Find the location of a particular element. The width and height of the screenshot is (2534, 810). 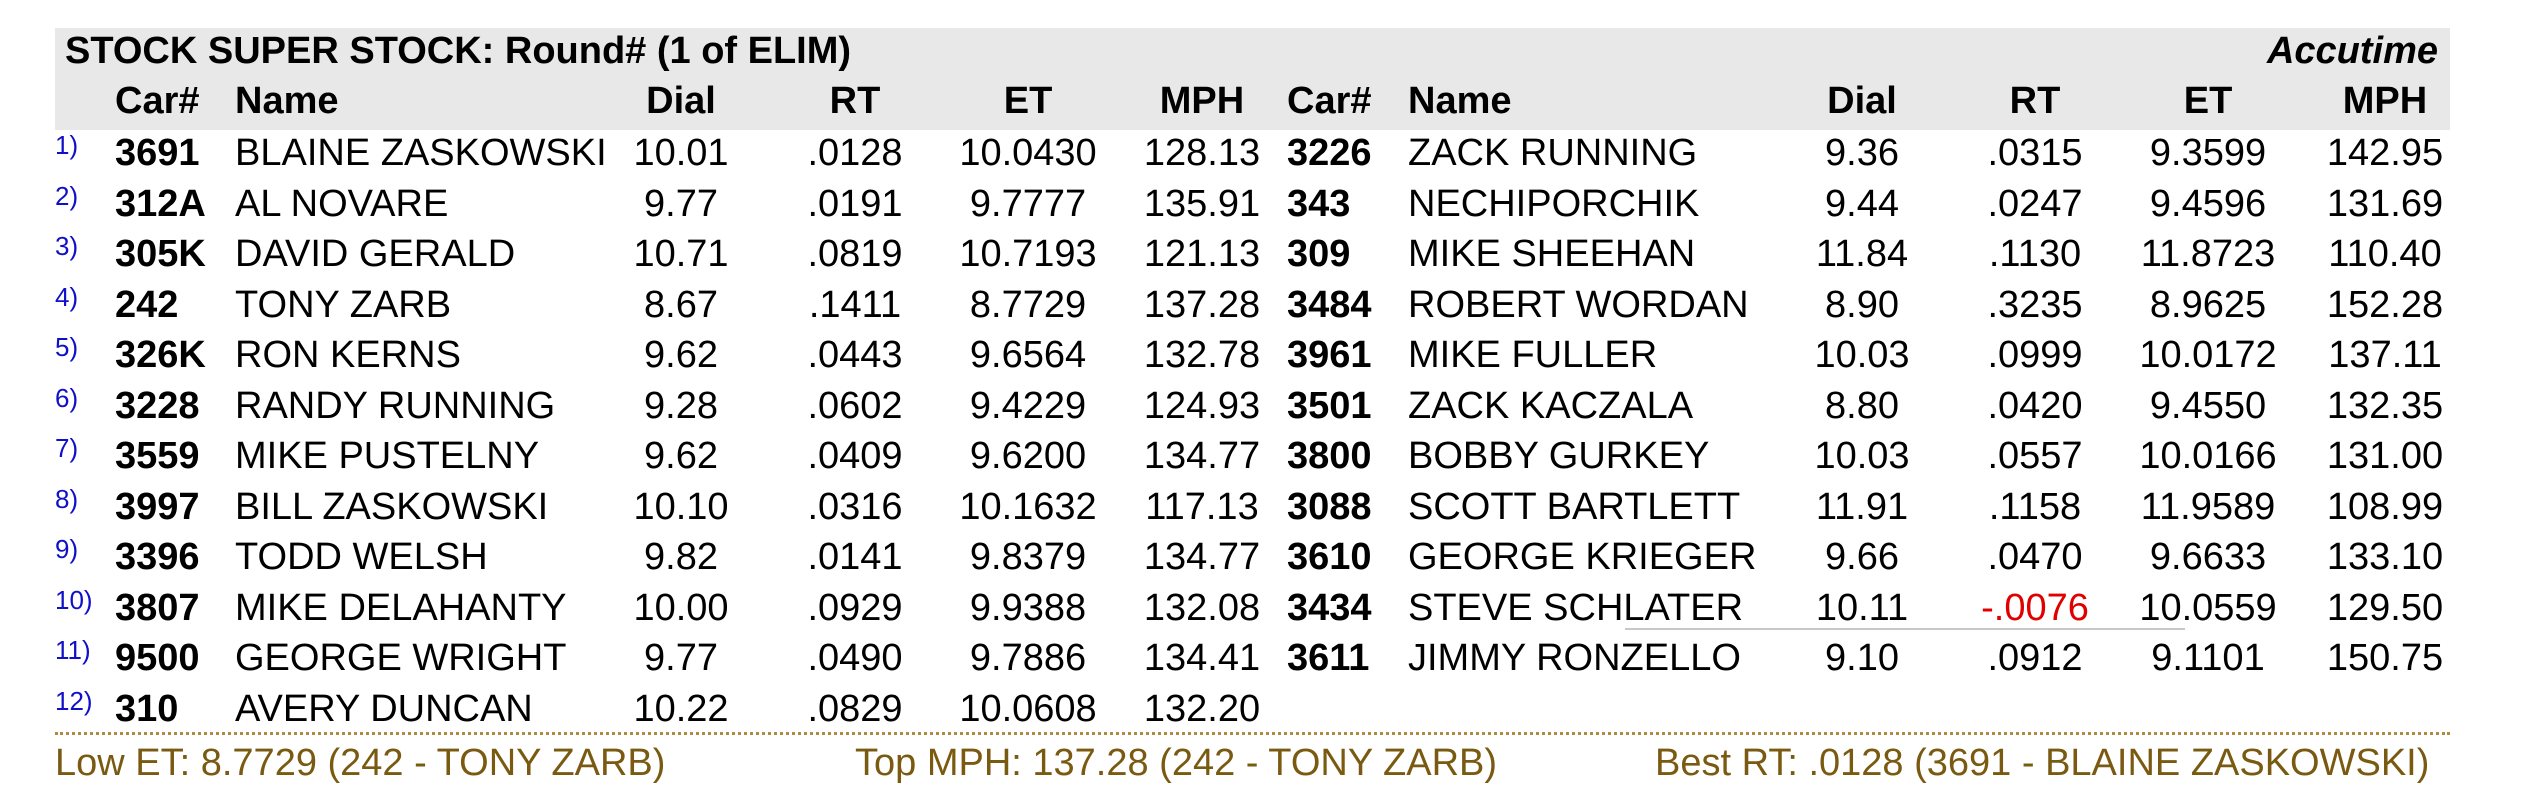

left-et-cell: 9.7886 is located at coordinates (1028, 658).